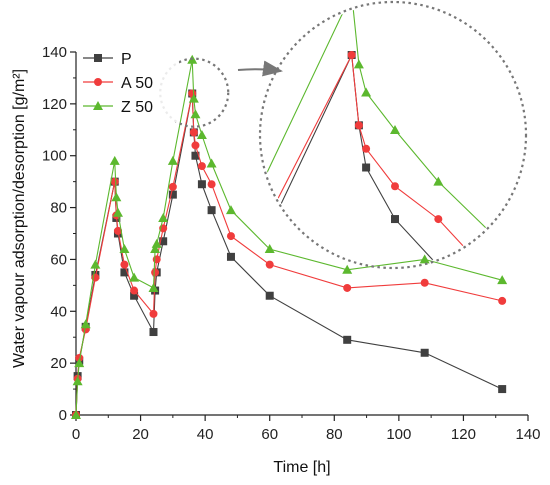 Image resolution: width=550 pixels, height=485 pixels. I want to click on x-axis-title: Time [h], so click(301, 467).